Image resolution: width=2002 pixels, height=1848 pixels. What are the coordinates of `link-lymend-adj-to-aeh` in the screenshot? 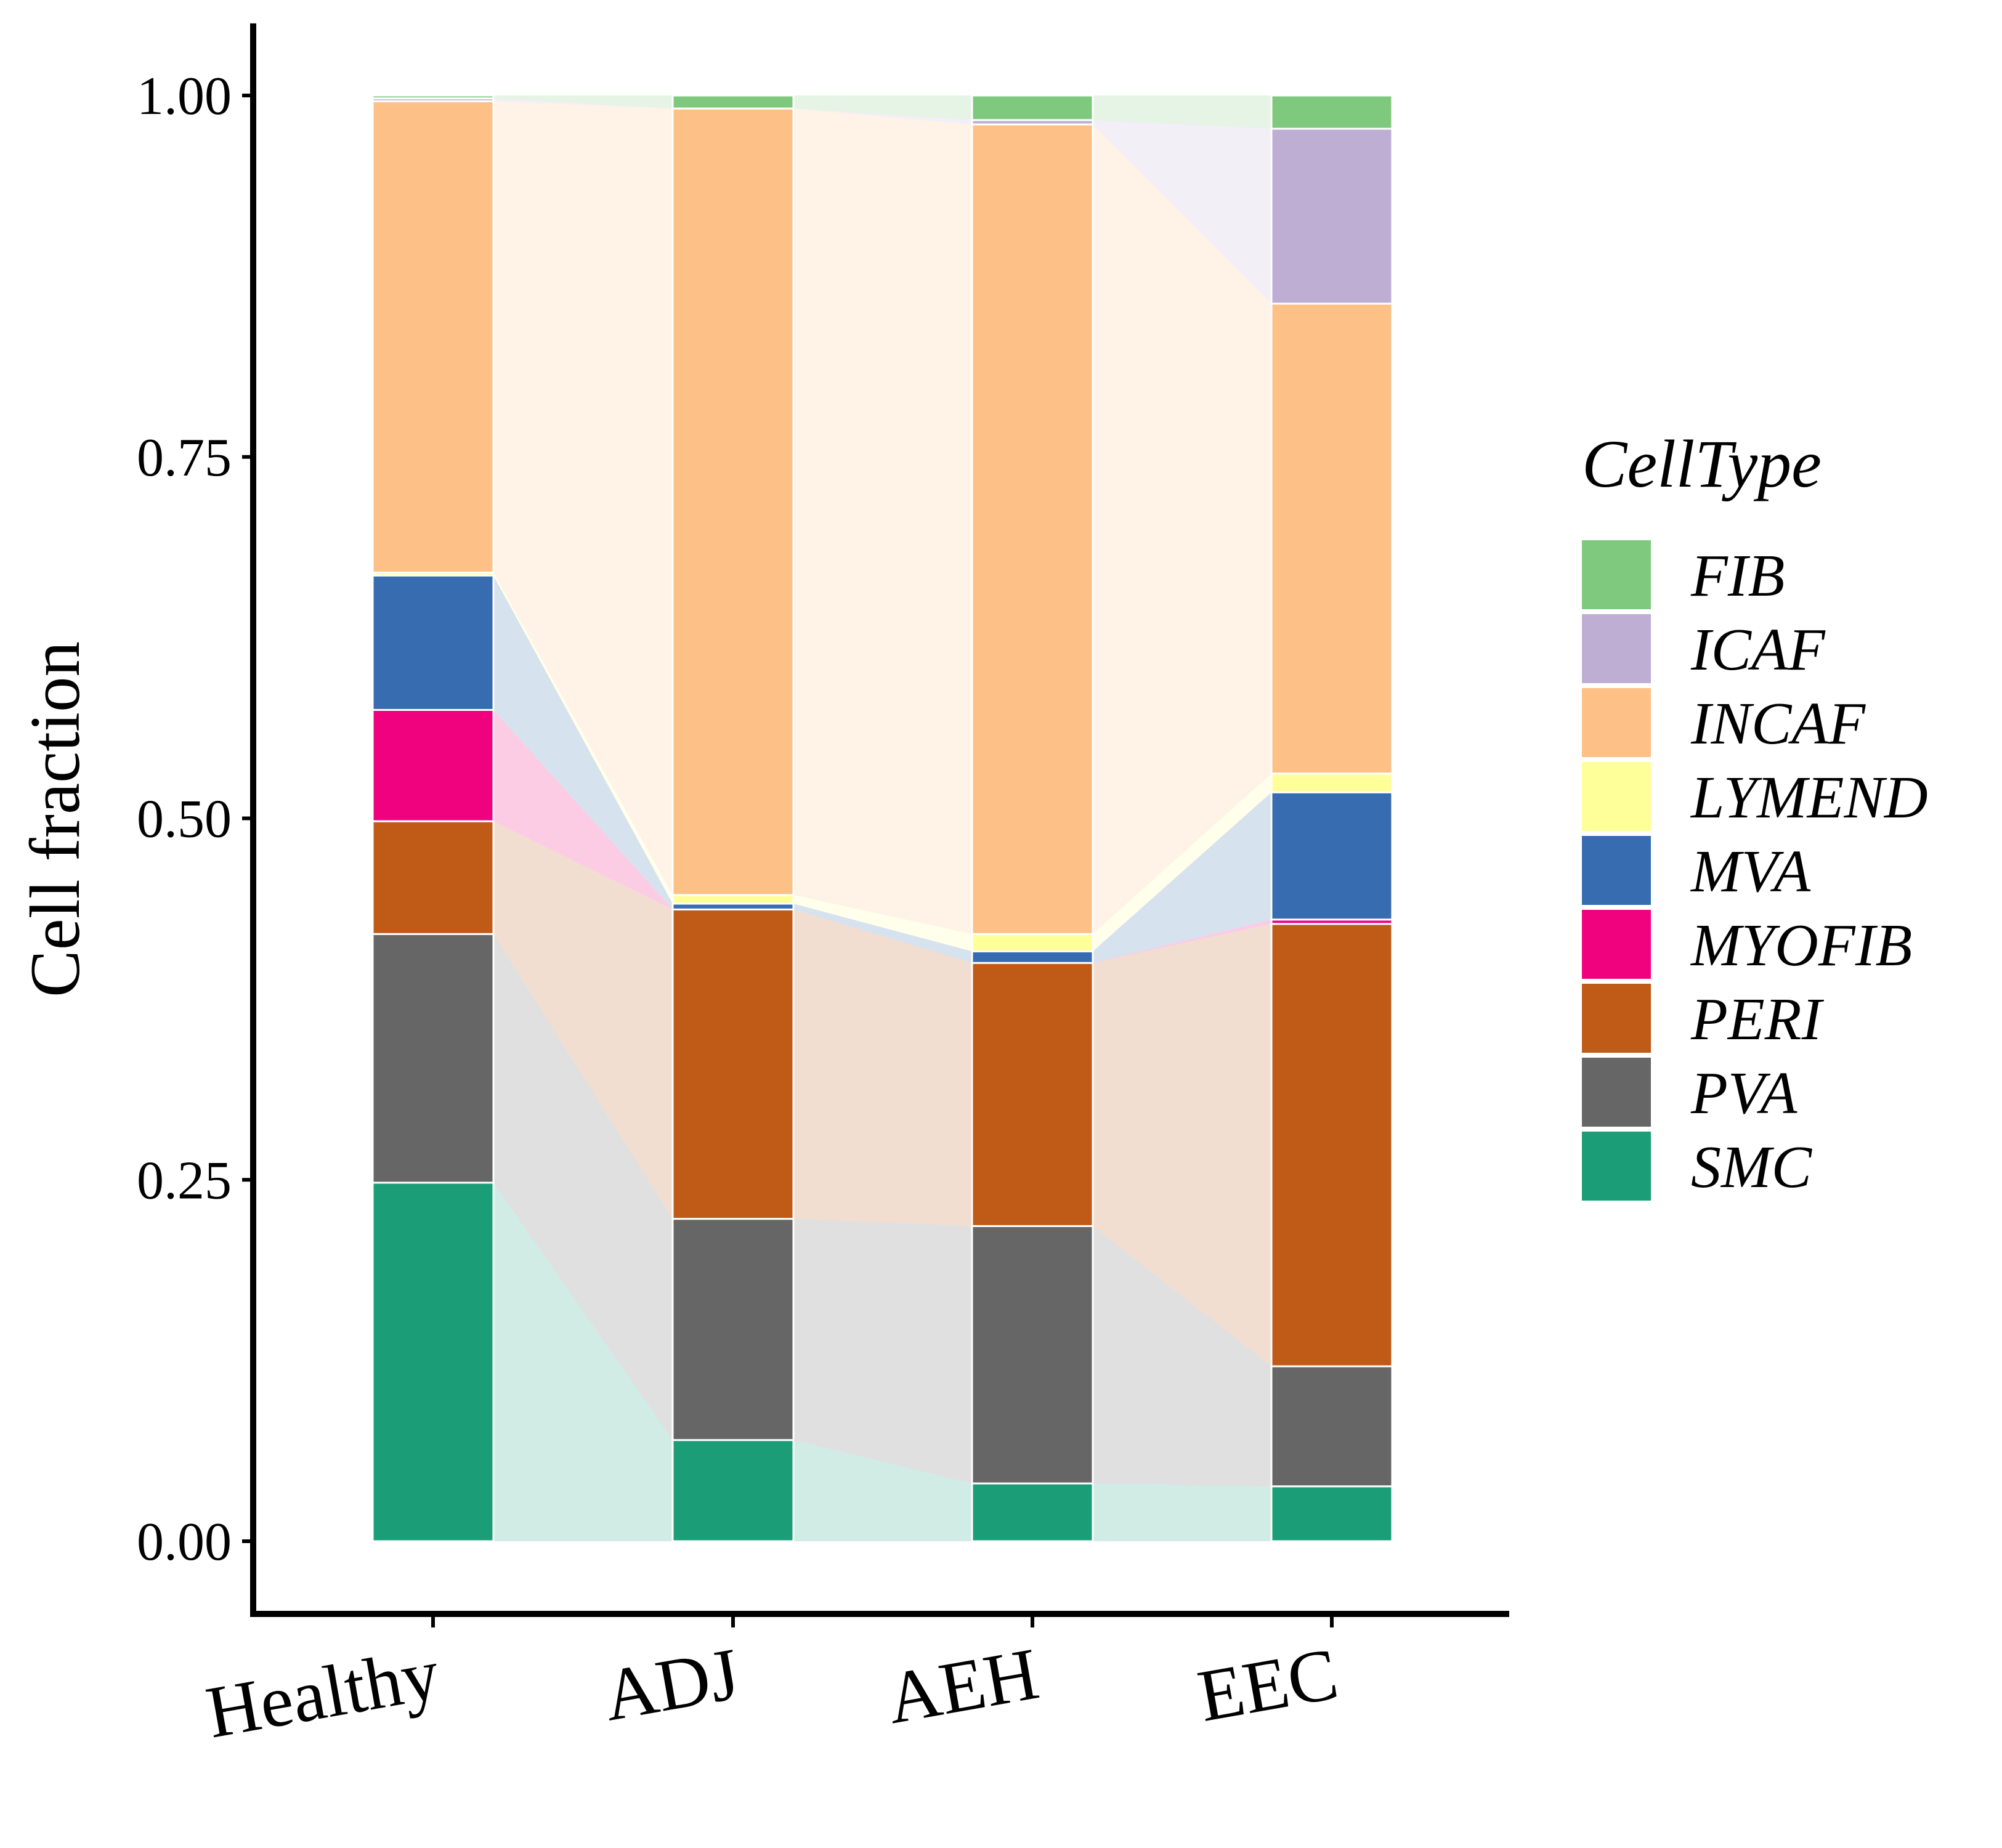 It's located at (882, 923).